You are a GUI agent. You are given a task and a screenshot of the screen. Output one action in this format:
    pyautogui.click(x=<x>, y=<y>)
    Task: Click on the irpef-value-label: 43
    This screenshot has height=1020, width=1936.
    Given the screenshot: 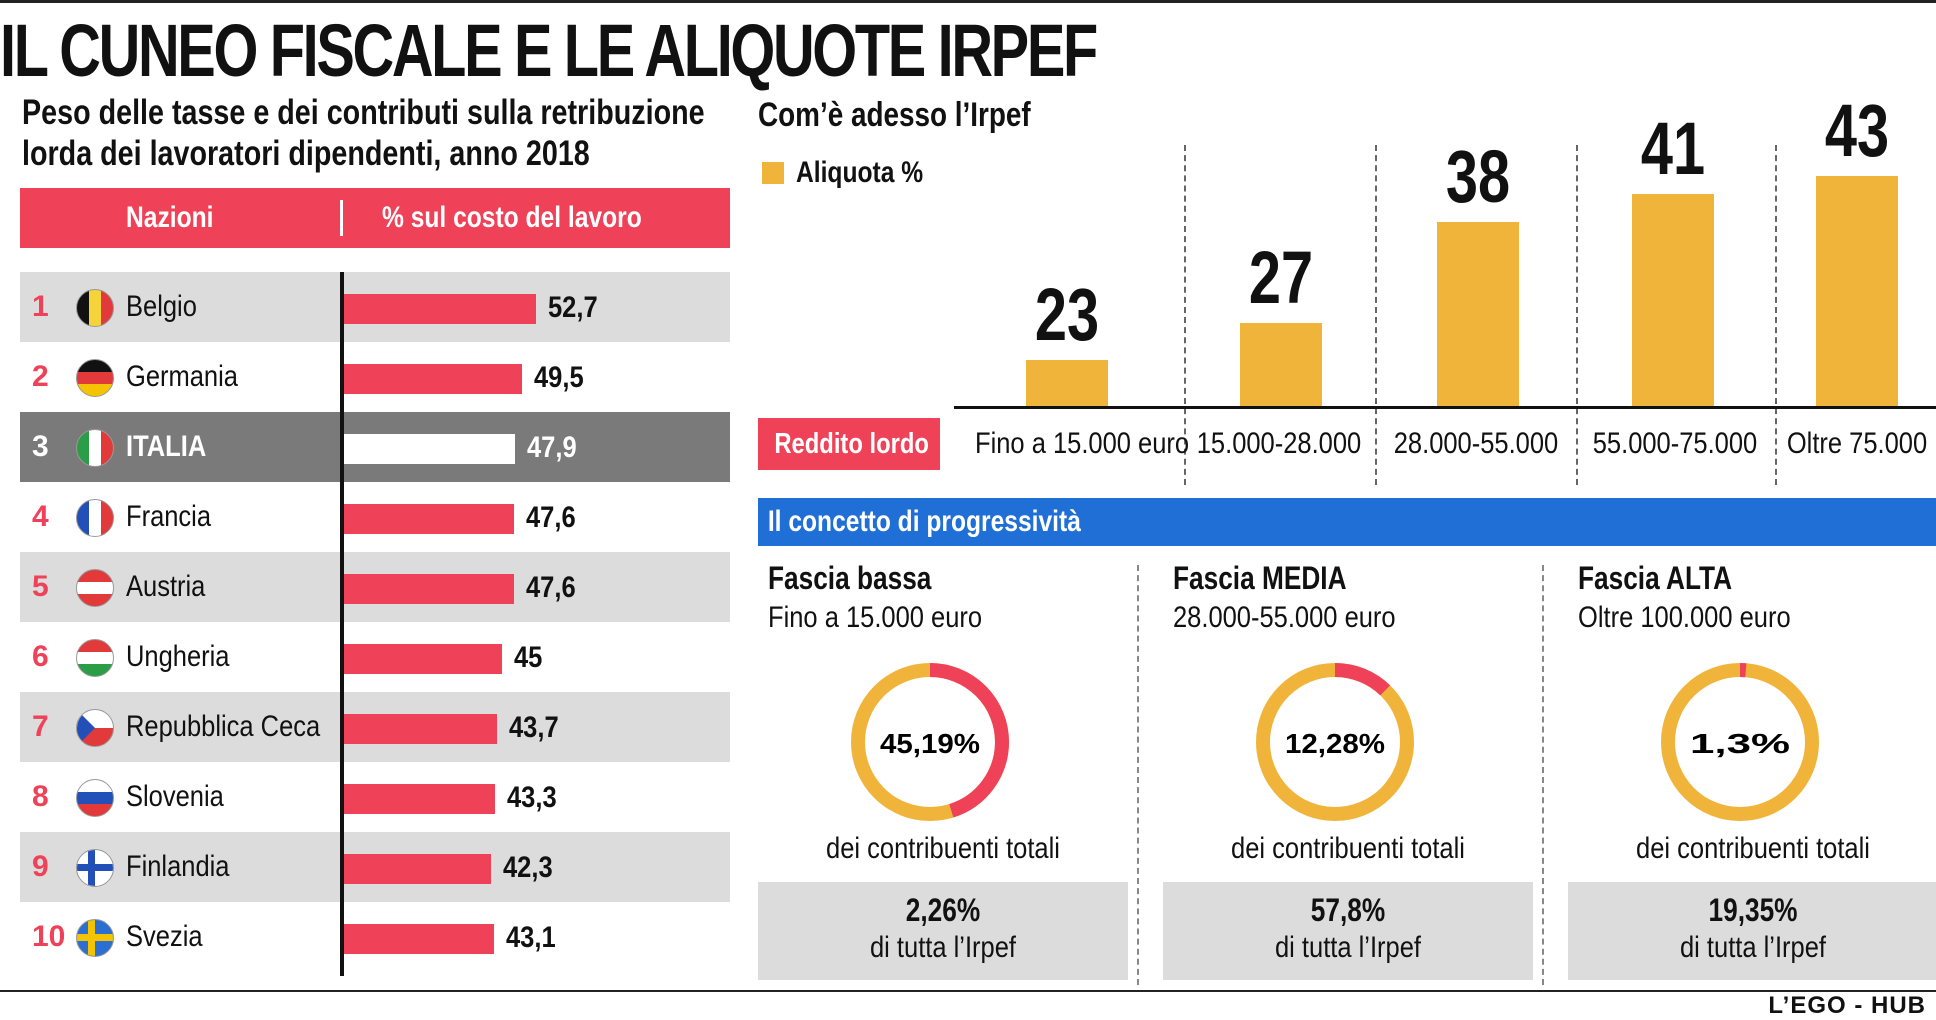 What is the action you would take?
    pyautogui.click(x=1857, y=130)
    